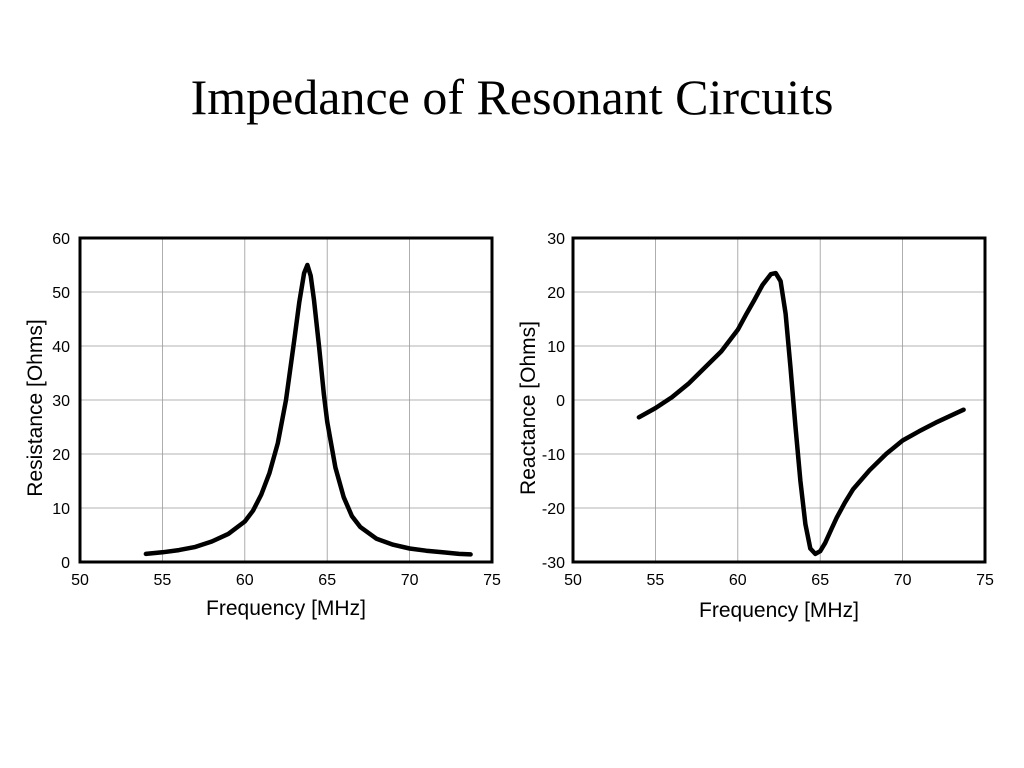 This screenshot has height=768, width=1024. Describe the element at coordinates (61, 293) in the screenshot. I see `y-tick-label: 50` at that location.